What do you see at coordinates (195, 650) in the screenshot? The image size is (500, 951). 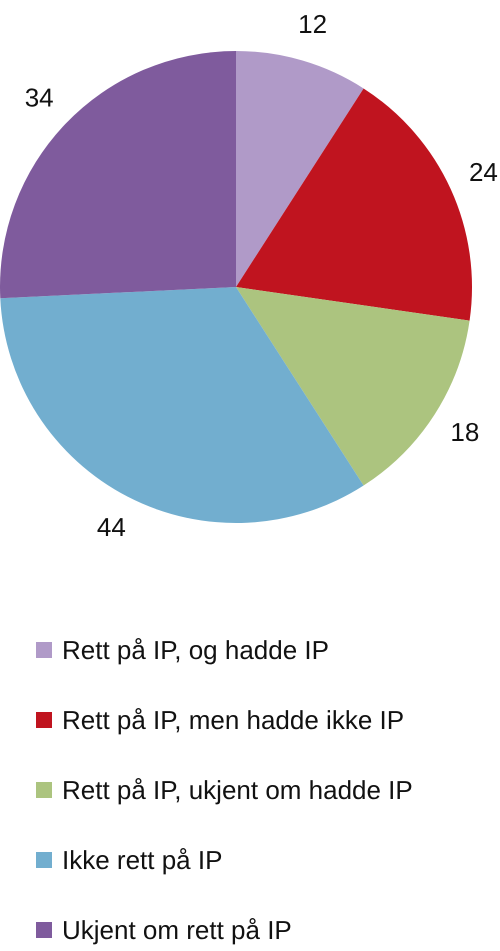 I see `legend-label: Rett på IP, og hadde IP` at bounding box center [195, 650].